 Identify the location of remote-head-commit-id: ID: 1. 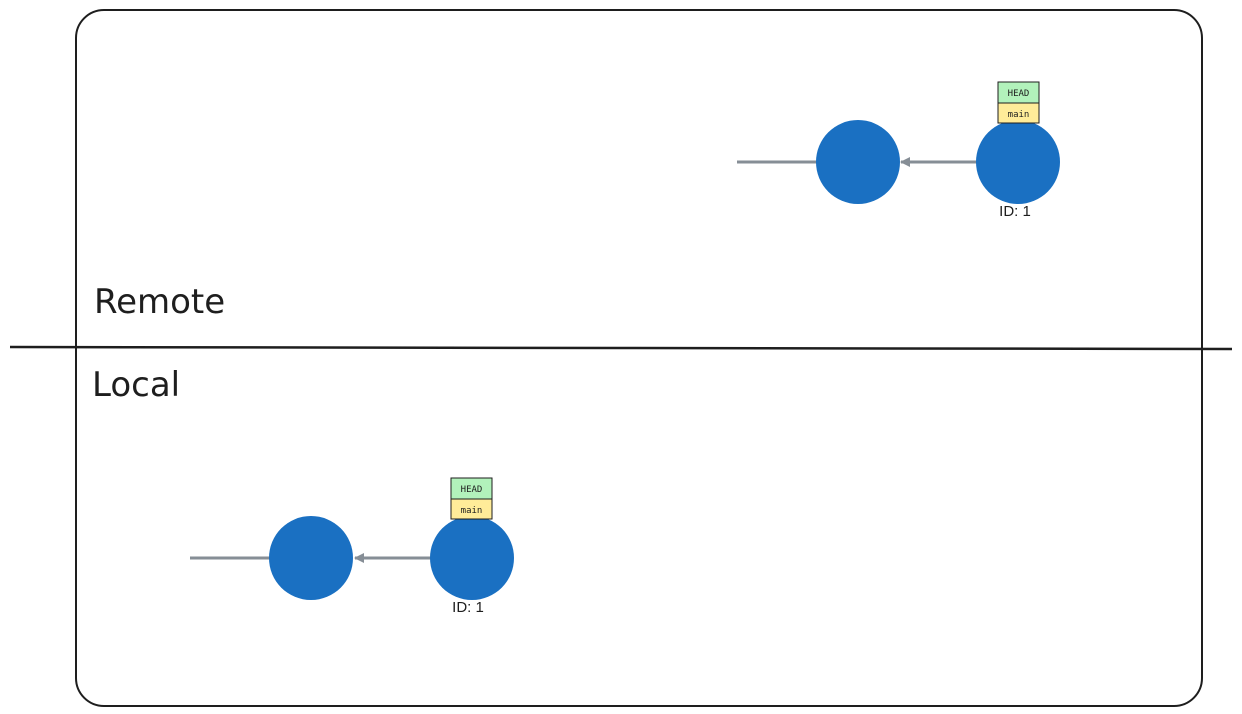
(1015, 211).